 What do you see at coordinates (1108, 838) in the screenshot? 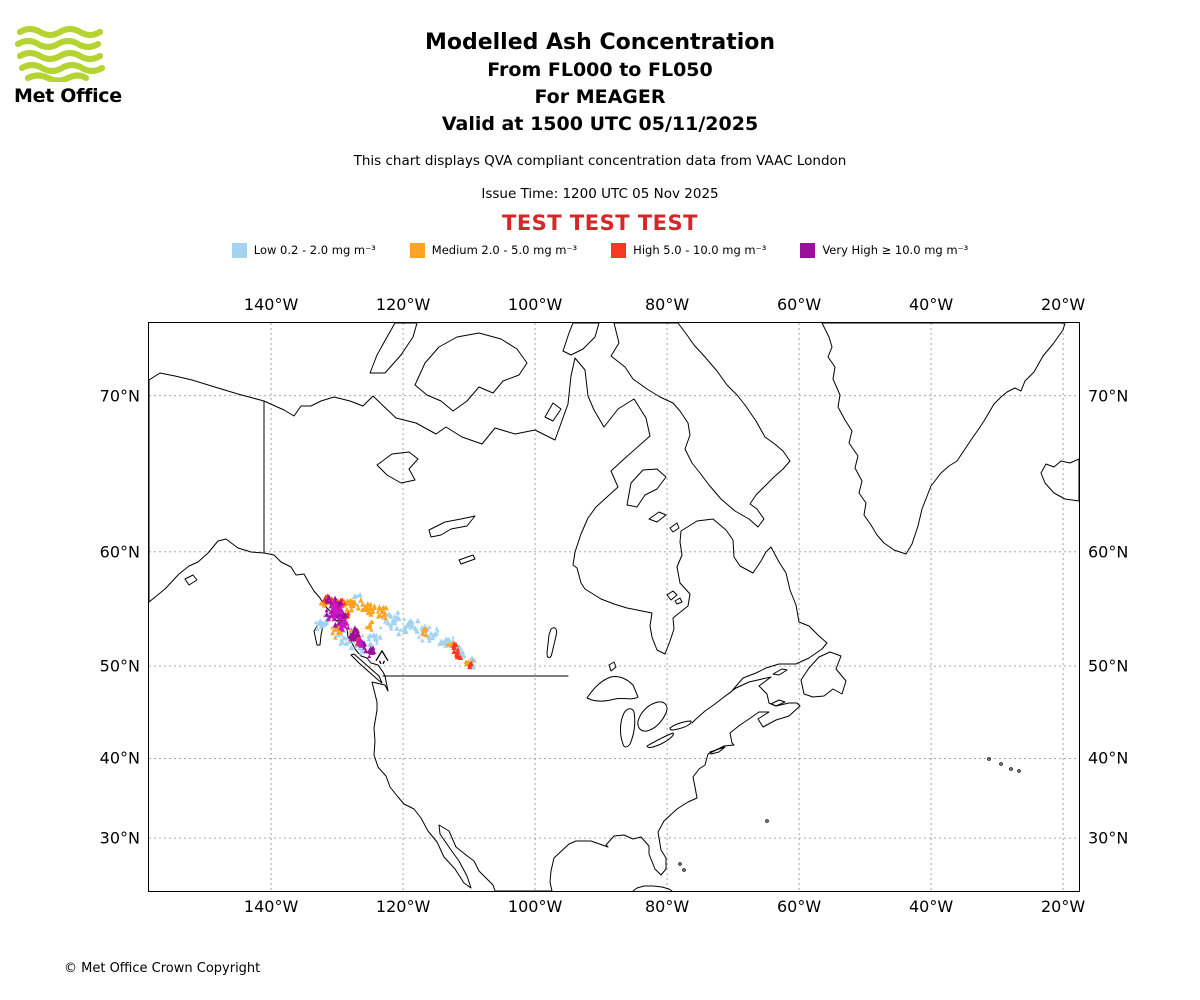
I see `lat-label-right: 30°N` at bounding box center [1108, 838].